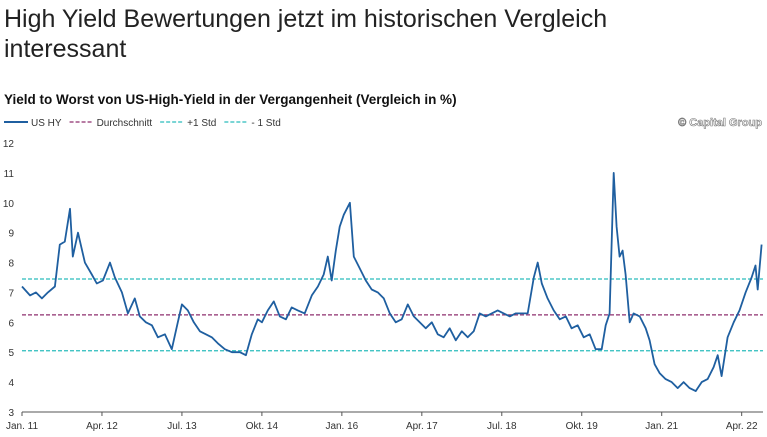 This screenshot has height=437, width=767. What do you see at coordinates (46, 123) in the screenshot?
I see `legend-label: US HY` at bounding box center [46, 123].